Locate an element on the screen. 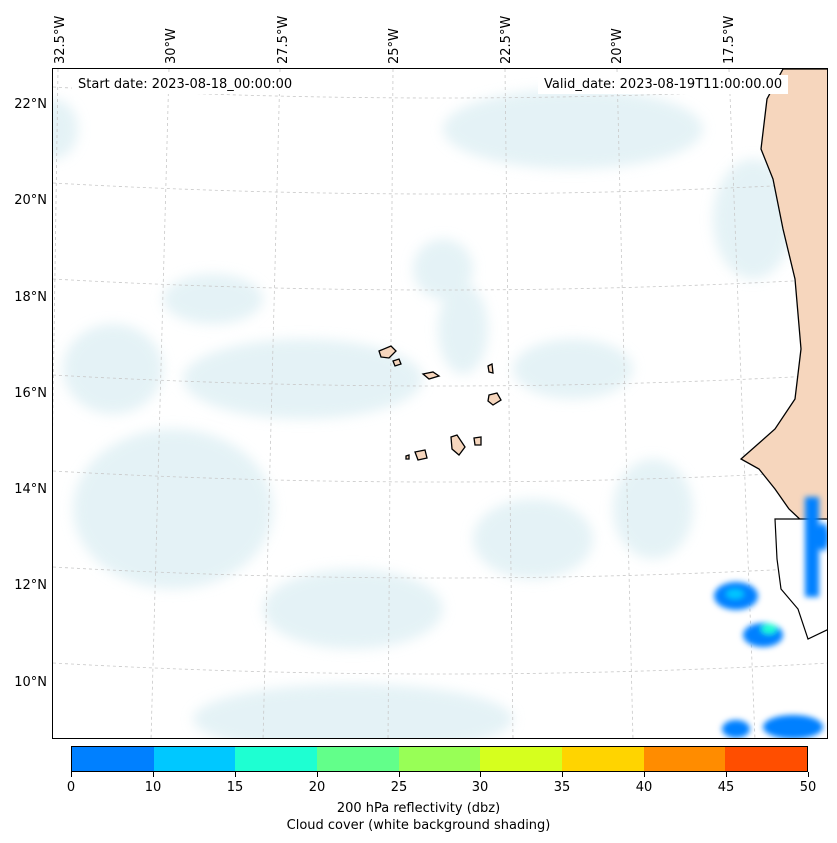  cape-verde-islands is located at coordinates (440, 403).